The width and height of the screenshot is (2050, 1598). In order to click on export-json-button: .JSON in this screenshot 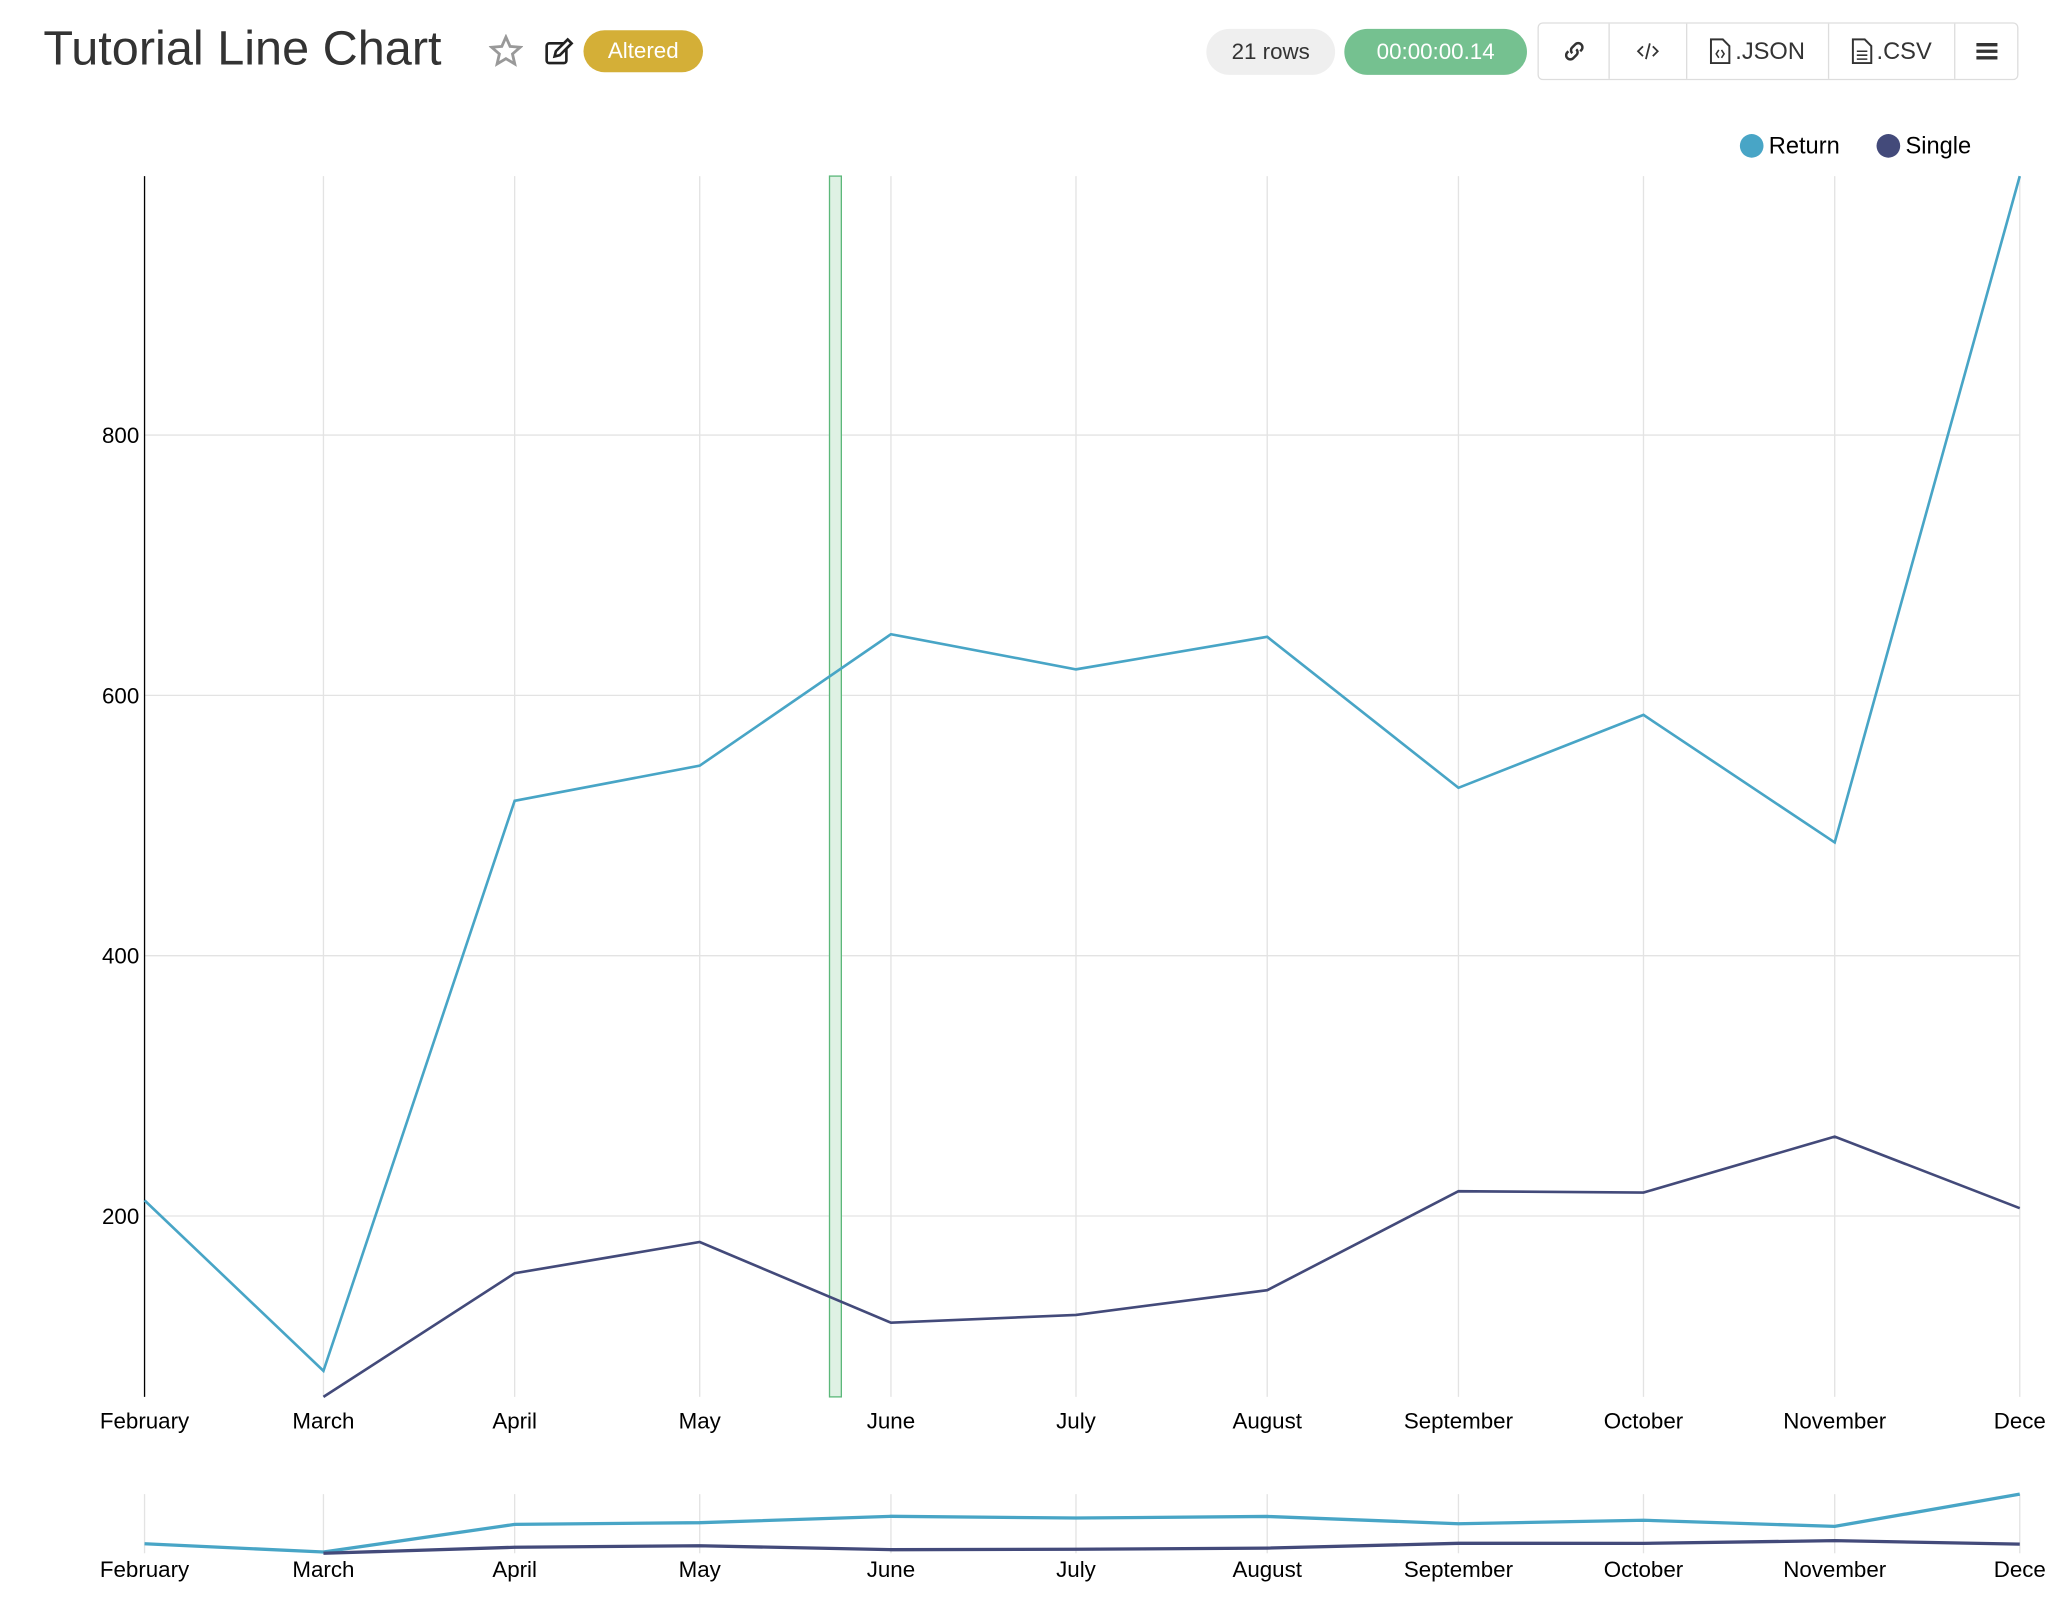, I will do `click(1758, 51)`.